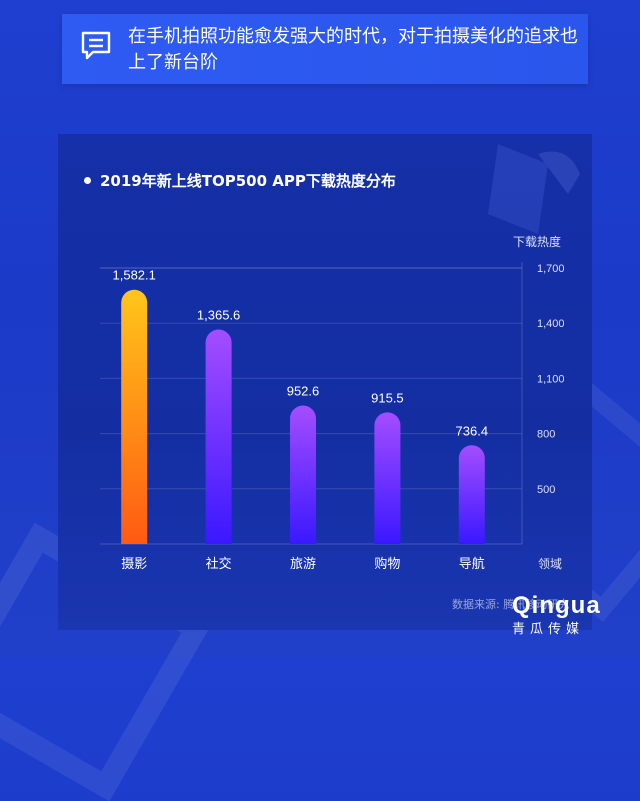  What do you see at coordinates (134, 275) in the screenshot?
I see `data-label: 1,582.1` at bounding box center [134, 275].